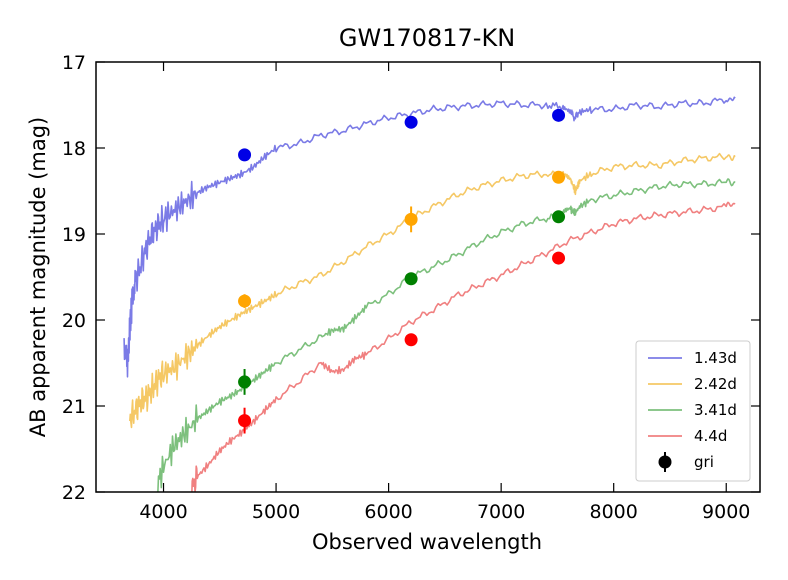 The image size is (788, 580). Describe the element at coordinates (74, 321) in the screenshot. I see `y-tick-label: 20` at that location.